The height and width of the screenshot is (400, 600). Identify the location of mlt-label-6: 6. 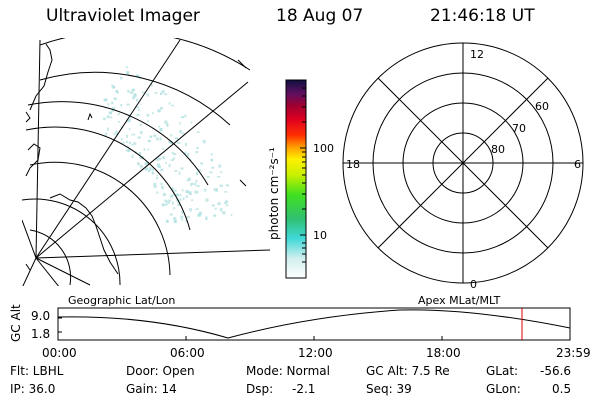
(577, 164).